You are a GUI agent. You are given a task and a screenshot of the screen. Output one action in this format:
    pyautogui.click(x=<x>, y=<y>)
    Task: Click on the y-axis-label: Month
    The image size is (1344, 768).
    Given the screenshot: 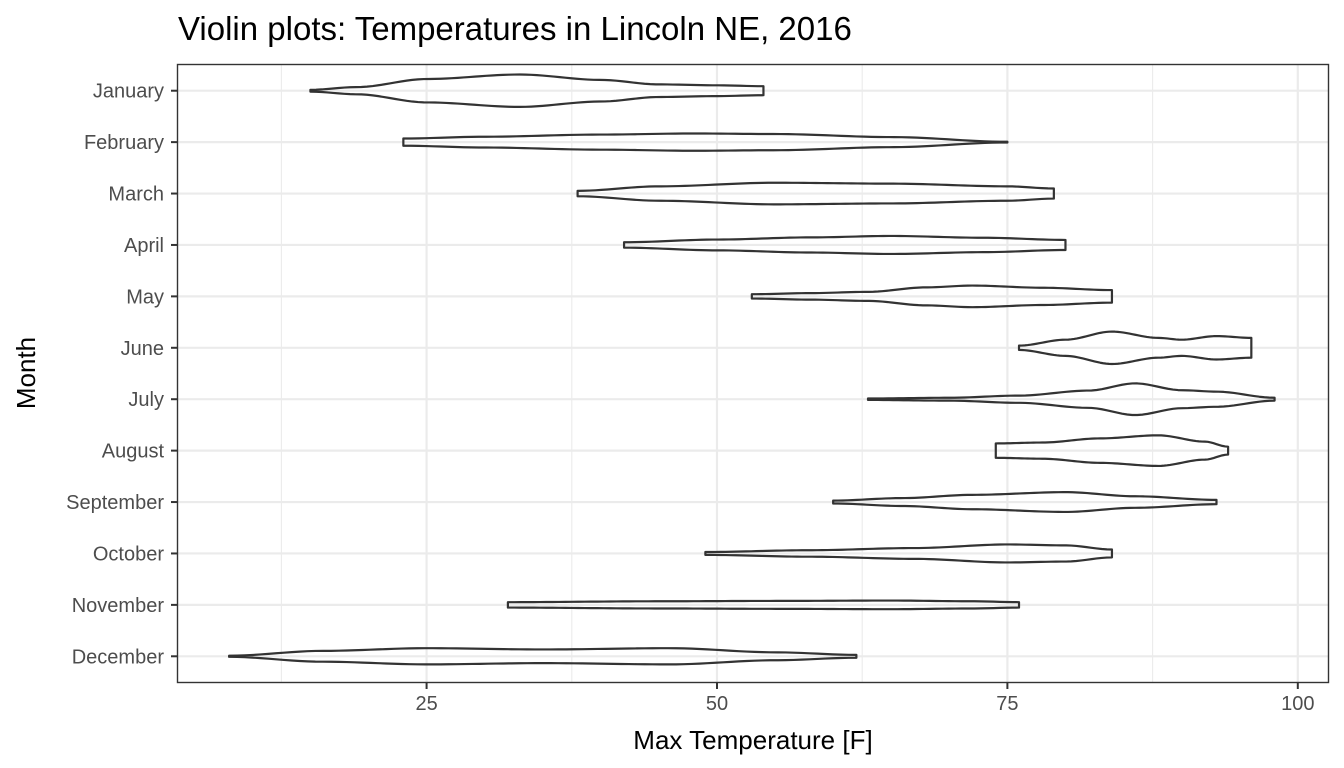 What is the action you would take?
    pyautogui.click(x=26, y=373)
    